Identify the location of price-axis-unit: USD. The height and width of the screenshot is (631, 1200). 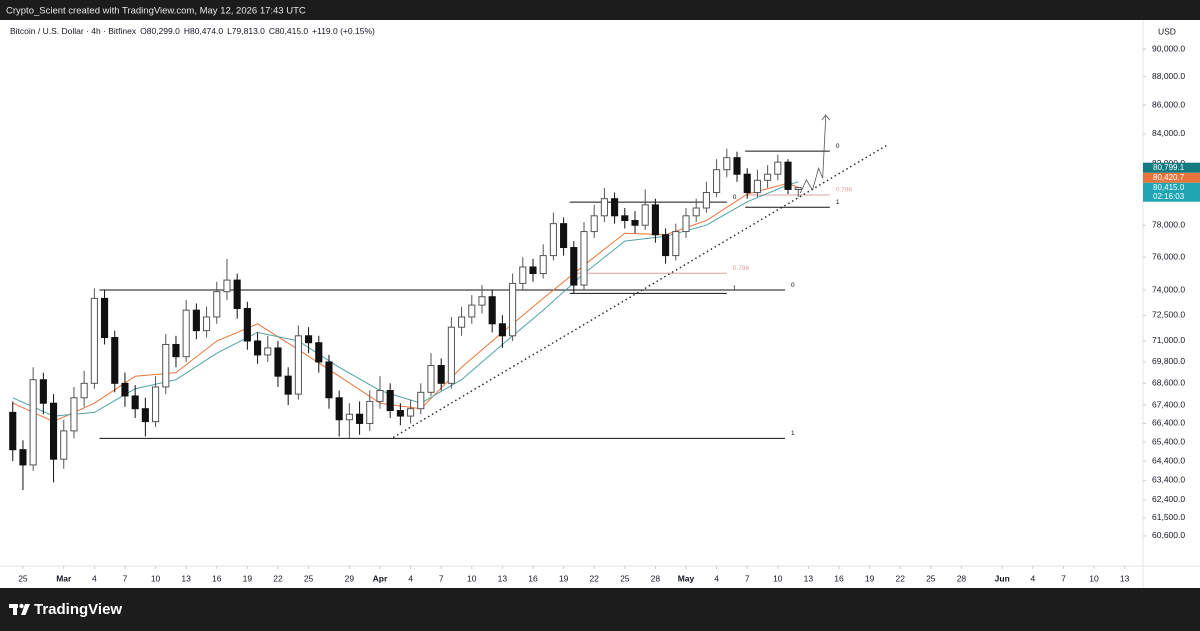
(1167, 31).